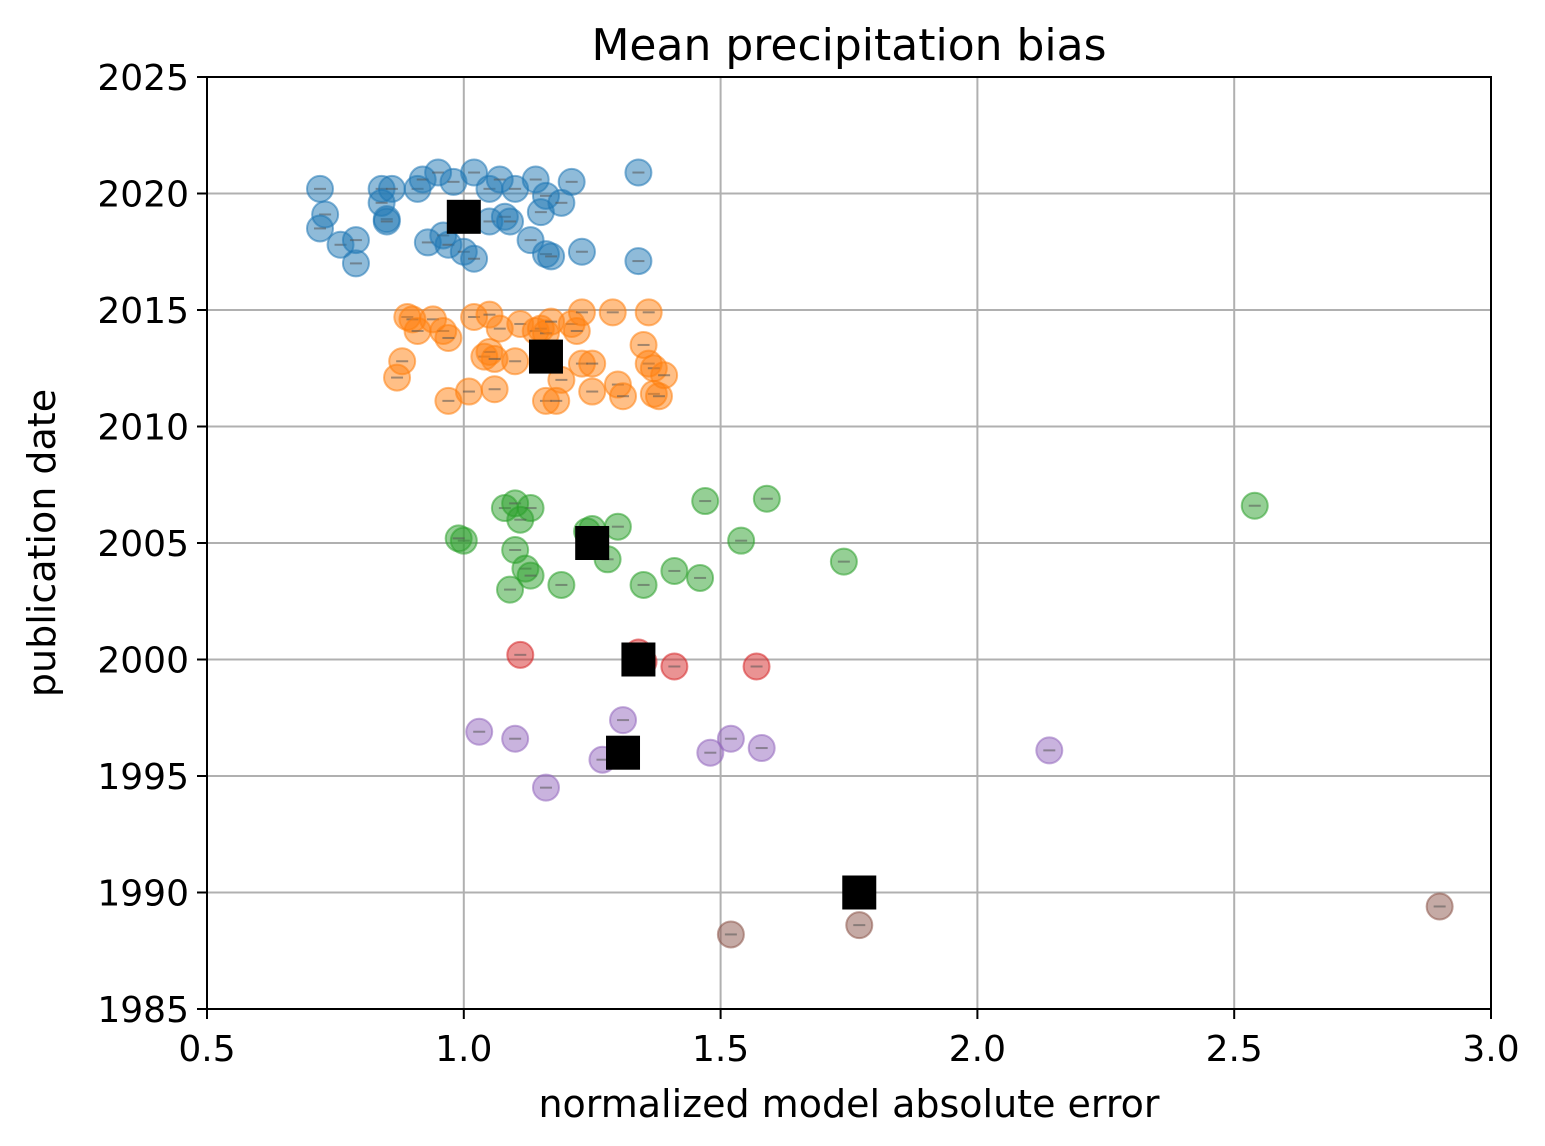 This screenshot has height=1146, width=1545. Describe the element at coordinates (143, 661) in the screenshot. I see `y-tick-label: 2000` at that location.